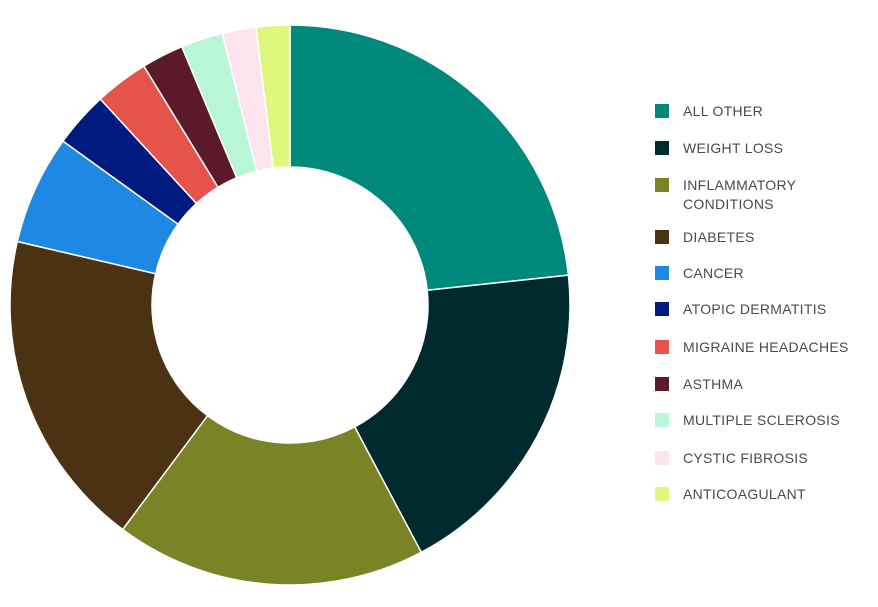 This screenshot has width=878, height=607. I want to click on legend-label: INFLAMMATORY CONDITIONS, so click(740, 194).